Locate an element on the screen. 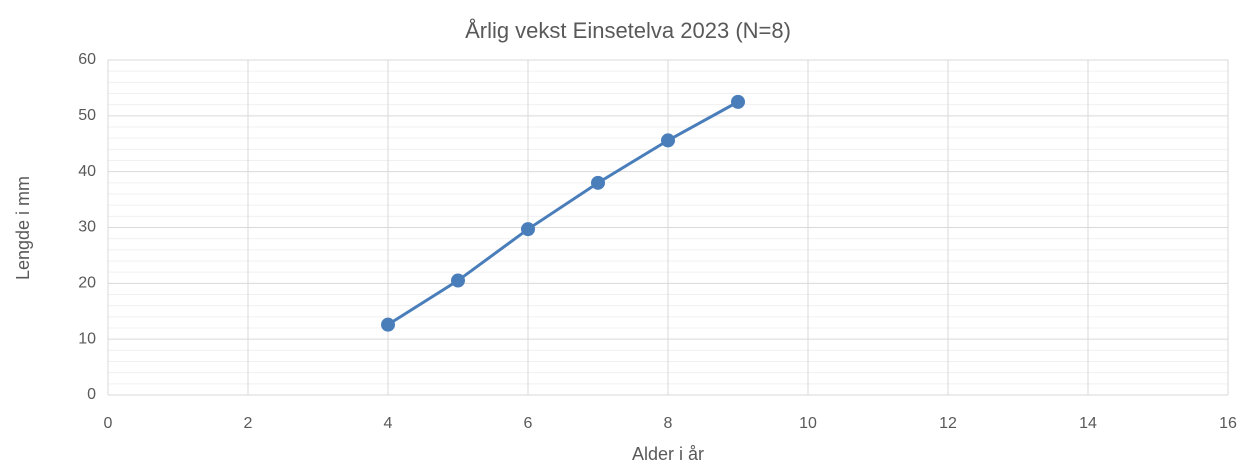 This screenshot has height=468, width=1254. y-tick-label: 30 is located at coordinates (87, 227).